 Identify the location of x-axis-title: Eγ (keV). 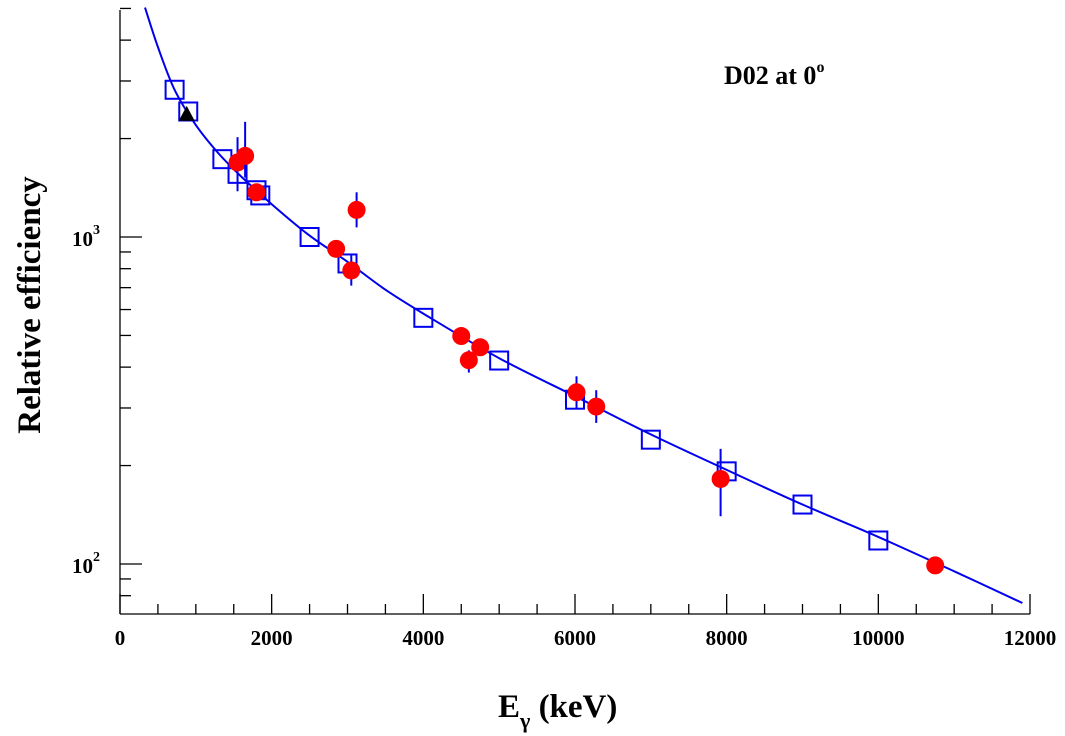
(557, 711).